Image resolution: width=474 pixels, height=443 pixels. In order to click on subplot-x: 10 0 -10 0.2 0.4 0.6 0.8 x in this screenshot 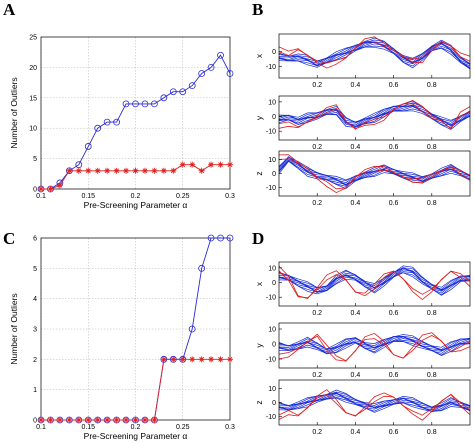, I will do `click(362, 289)`.